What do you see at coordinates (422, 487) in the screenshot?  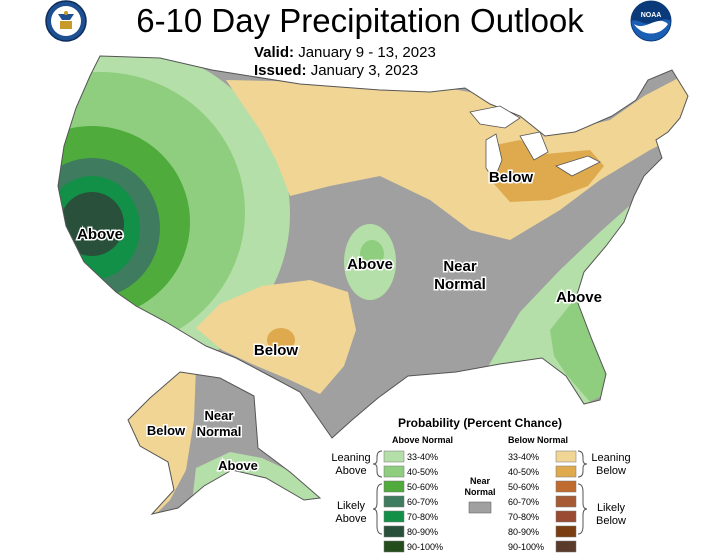 I see `above-range-2: 50-60%` at bounding box center [422, 487].